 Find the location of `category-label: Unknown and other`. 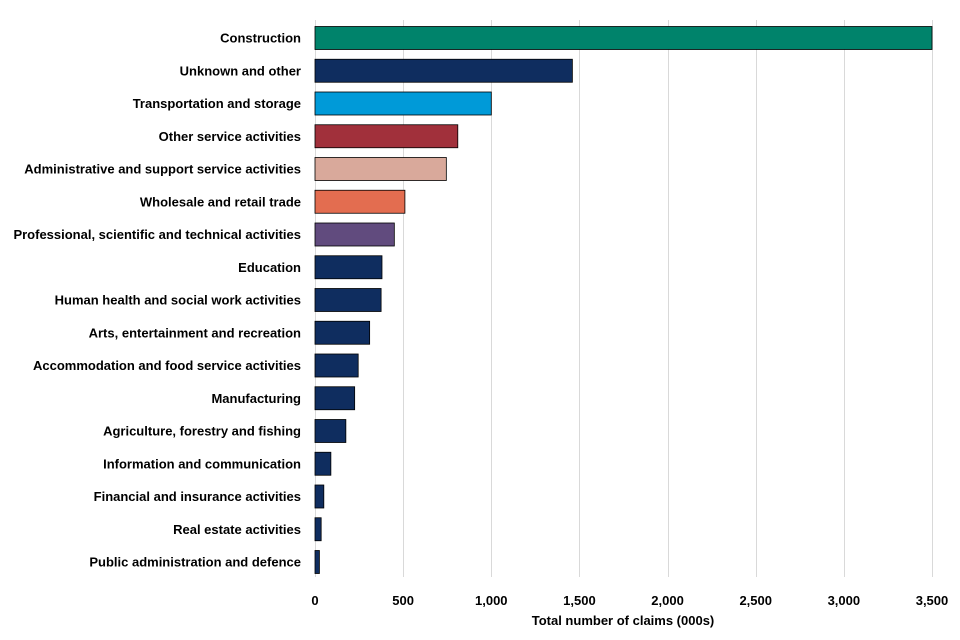

category-label: Unknown and other is located at coordinates (240, 70).